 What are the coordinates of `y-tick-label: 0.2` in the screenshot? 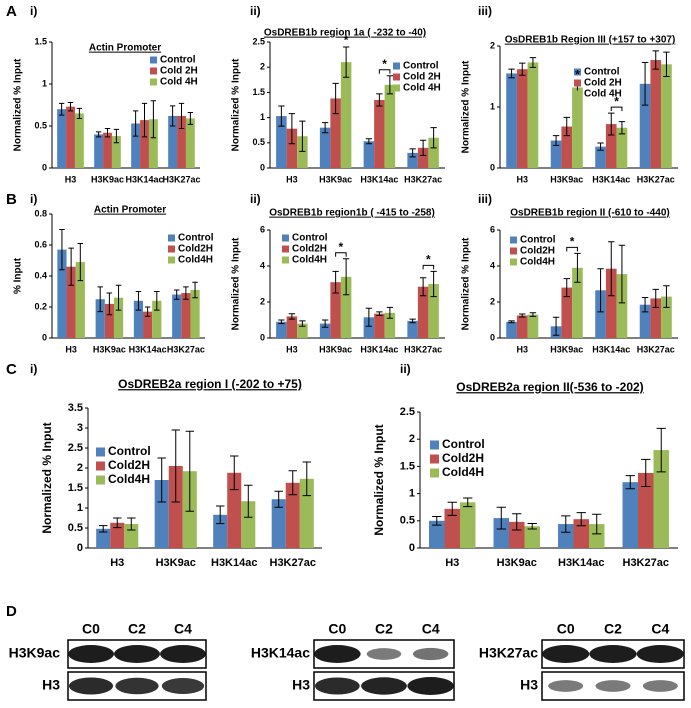 It's located at (40, 306).